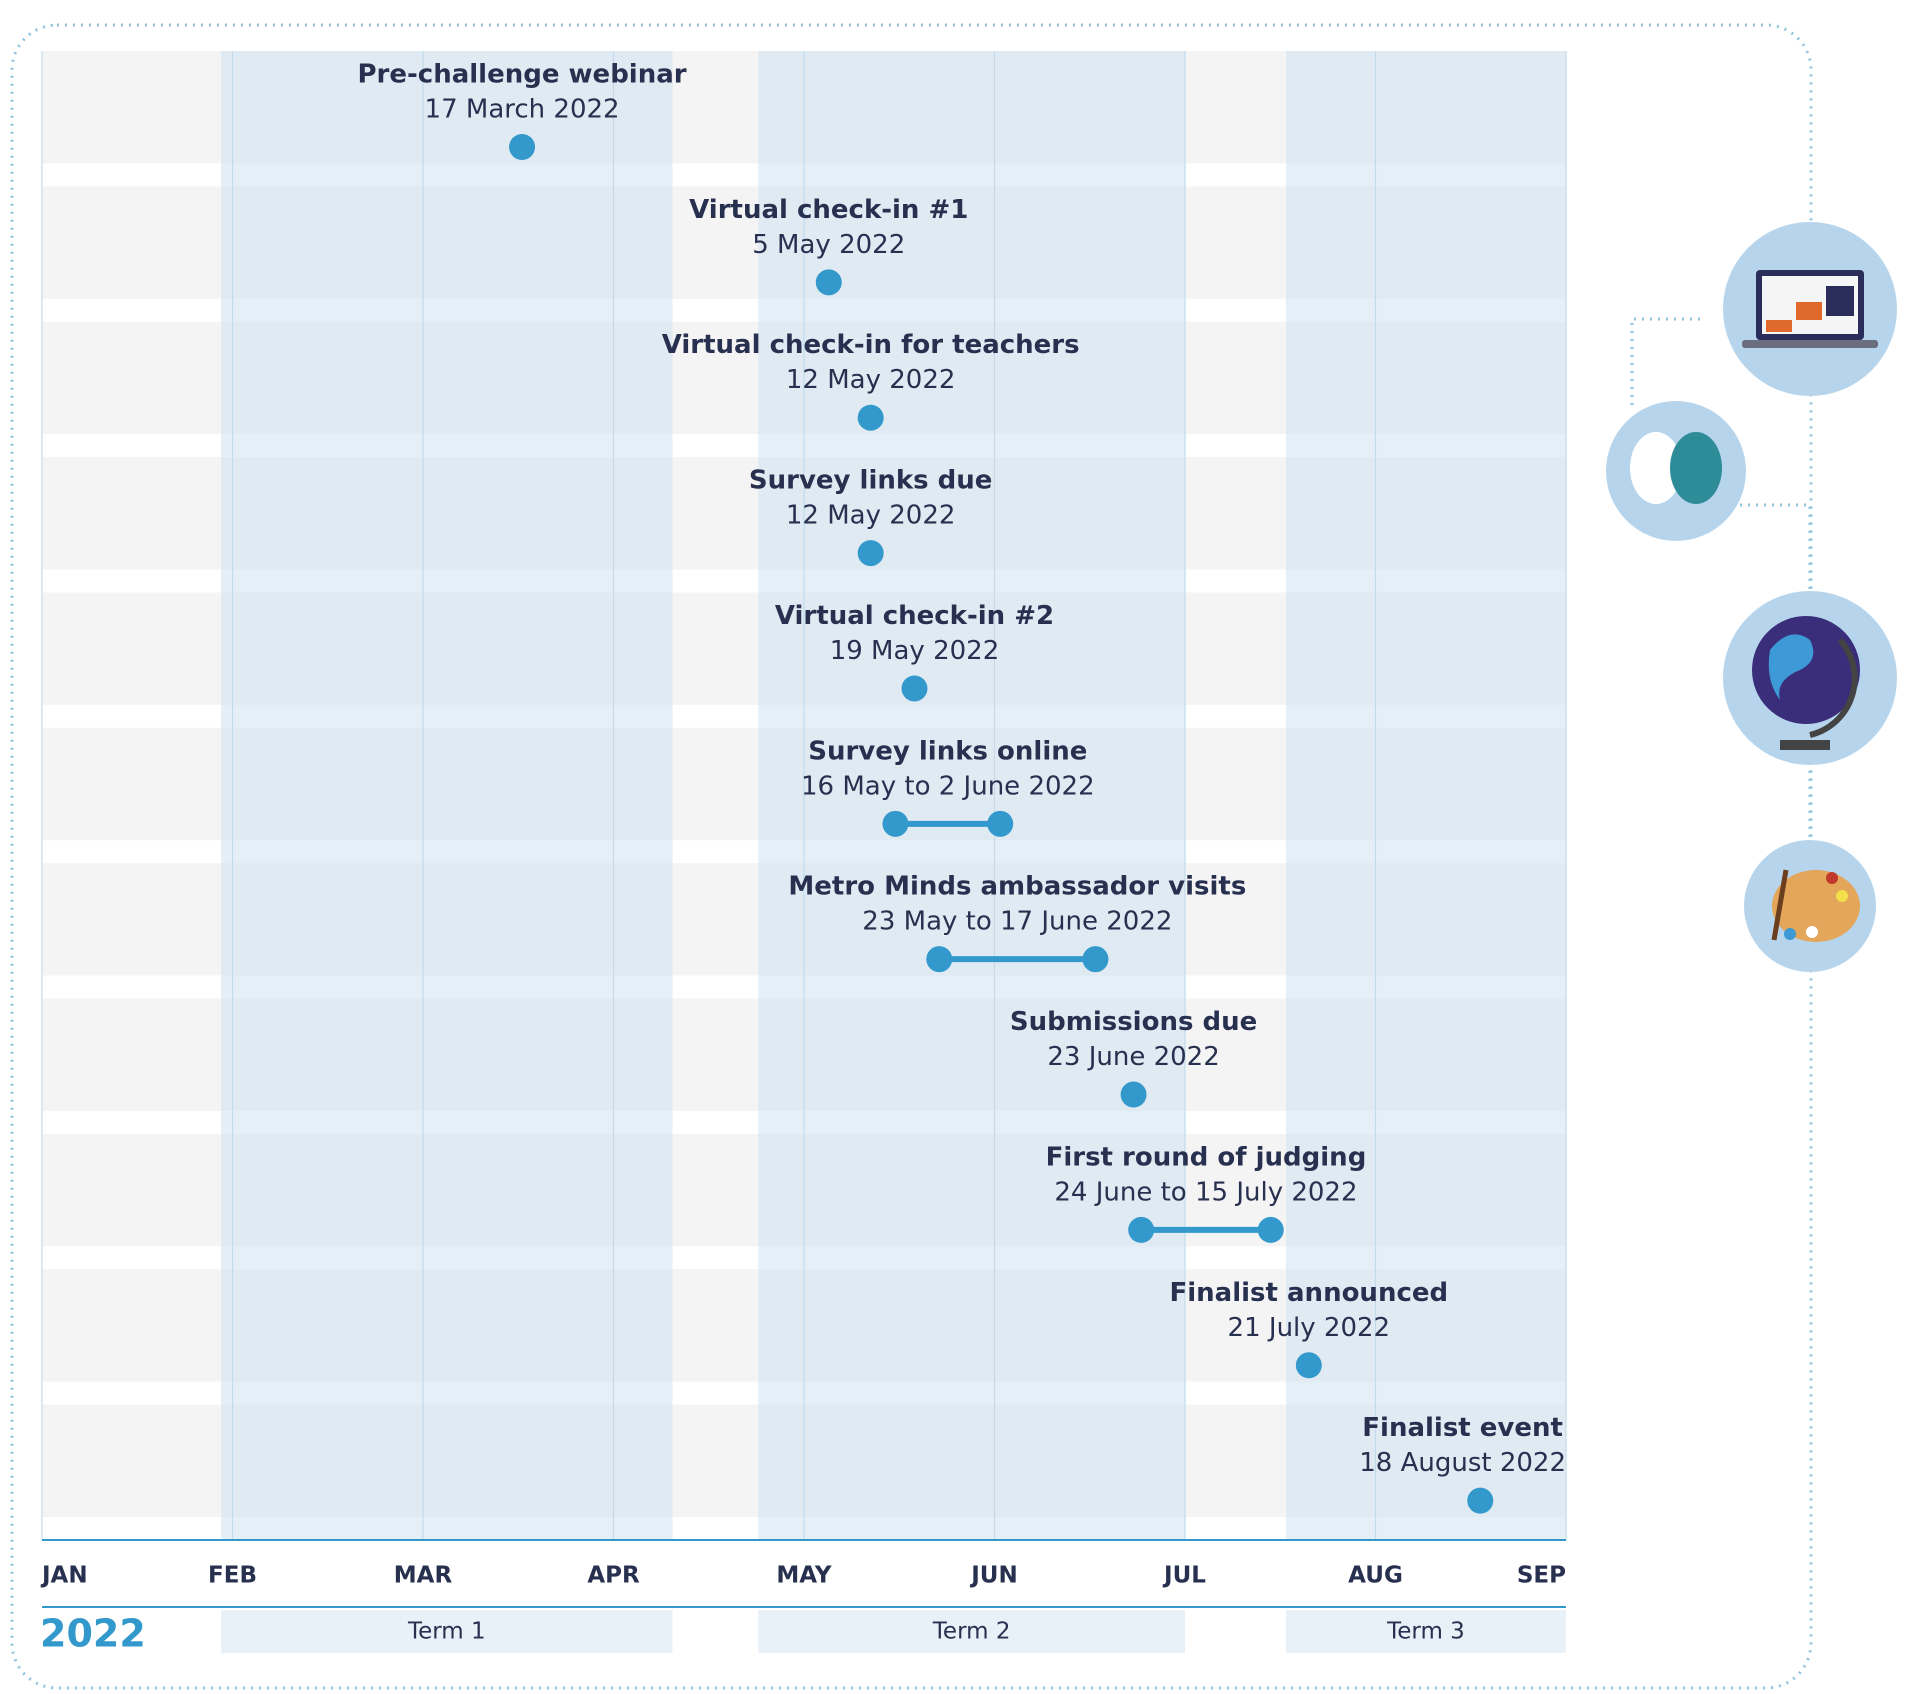  What do you see at coordinates (1184, 1576) in the screenshot?
I see `x-tick-label: JUL` at bounding box center [1184, 1576].